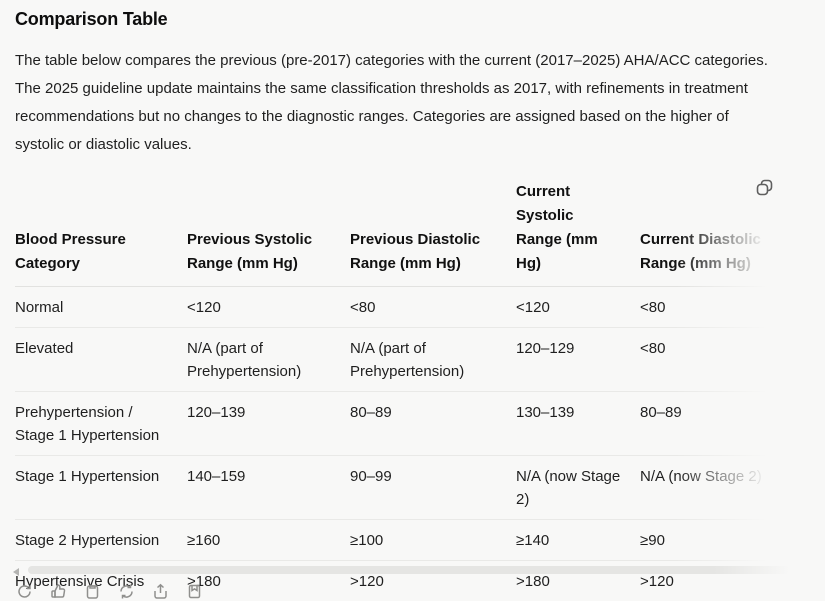  I want to click on table-cell: Elevated, so click(101, 360).